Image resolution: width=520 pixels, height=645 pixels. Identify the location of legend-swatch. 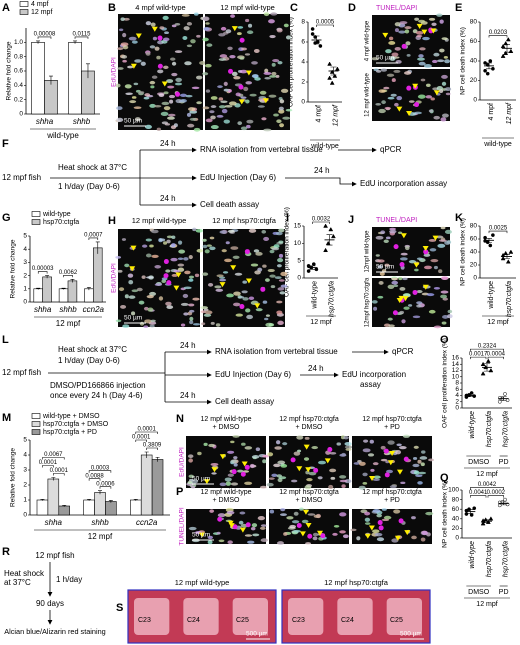
(24, 4).